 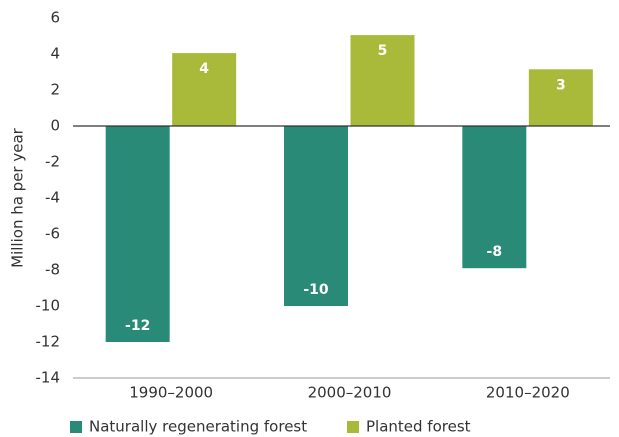 What do you see at coordinates (52, 198) in the screenshot?
I see `y-tick-label: -4` at bounding box center [52, 198].